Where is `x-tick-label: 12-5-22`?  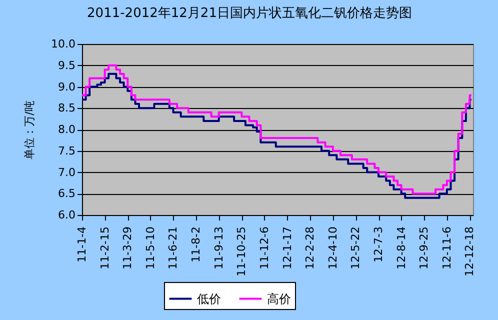
x-tick-label: 12-5-22 is located at coordinates (355, 248).